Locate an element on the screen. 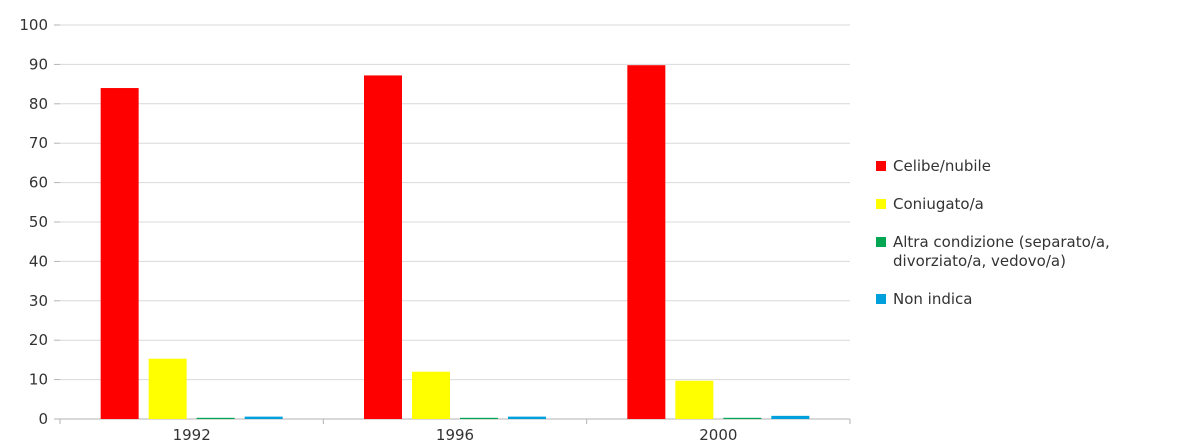 The image size is (1193, 445). y-tick-label: 30 is located at coordinates (38, 301).